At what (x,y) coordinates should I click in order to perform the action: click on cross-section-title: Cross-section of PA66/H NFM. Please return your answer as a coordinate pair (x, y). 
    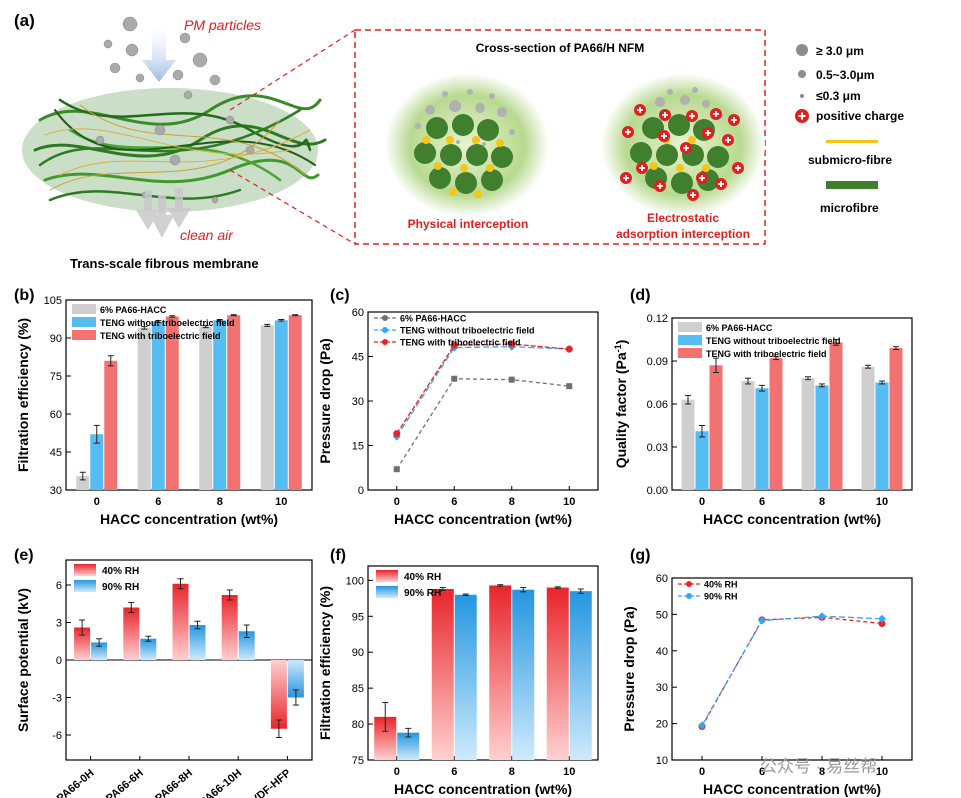
    Looking at the image, I should click on (560, 48).